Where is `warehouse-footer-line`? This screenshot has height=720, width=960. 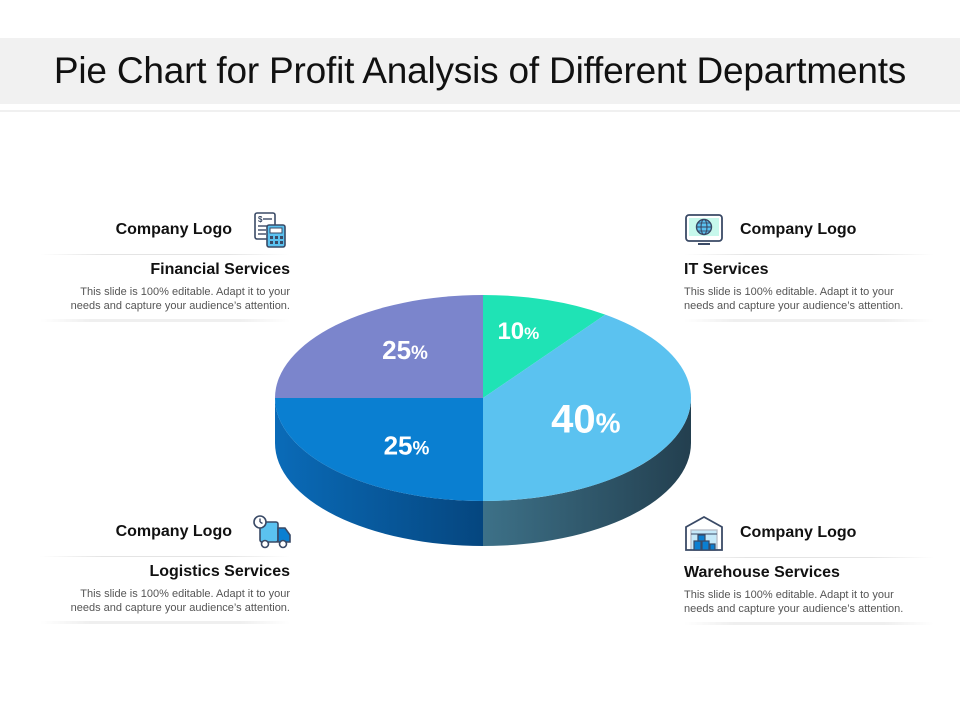 warehouse-footer-line is located at coordinates (809, 623).